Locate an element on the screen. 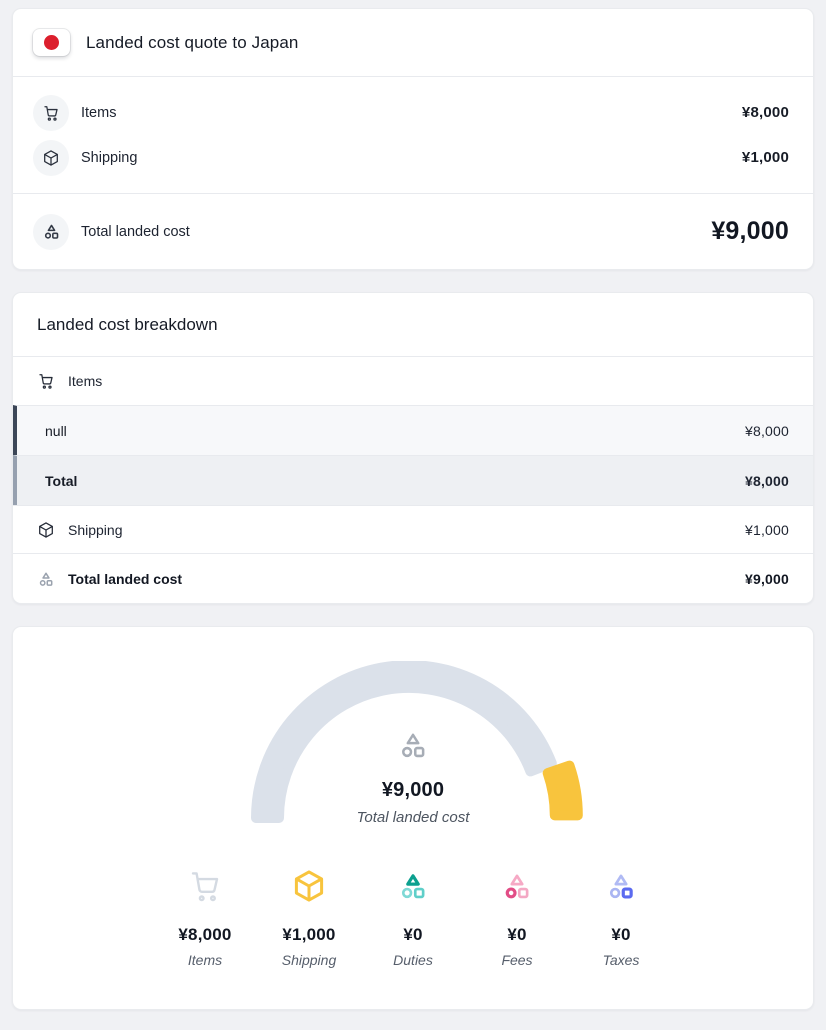 The height and width of the screenshot is (1030, 826). legend-fees: ¥0 Fees is located at coordinates (517, 917).